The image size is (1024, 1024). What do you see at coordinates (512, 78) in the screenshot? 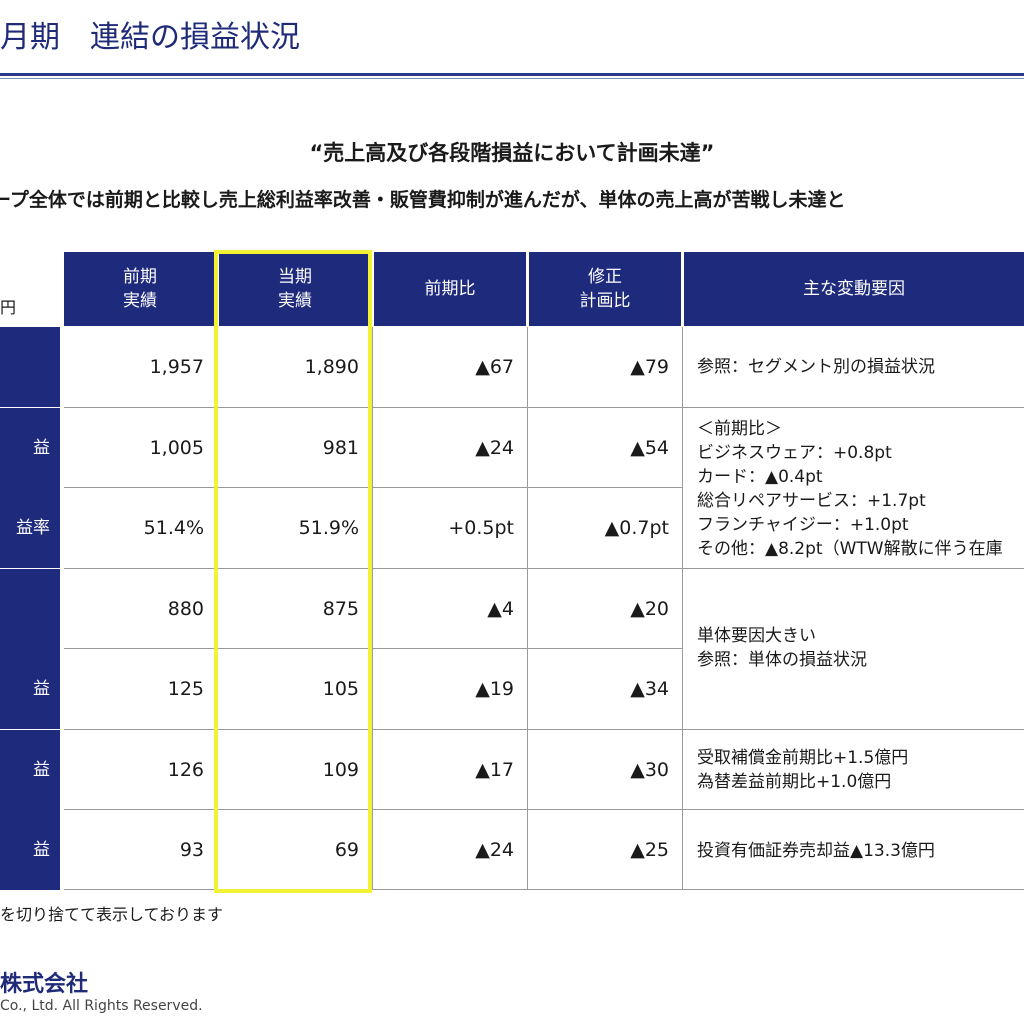
I see `title-rule-thin` at bounding box center [512, 78].